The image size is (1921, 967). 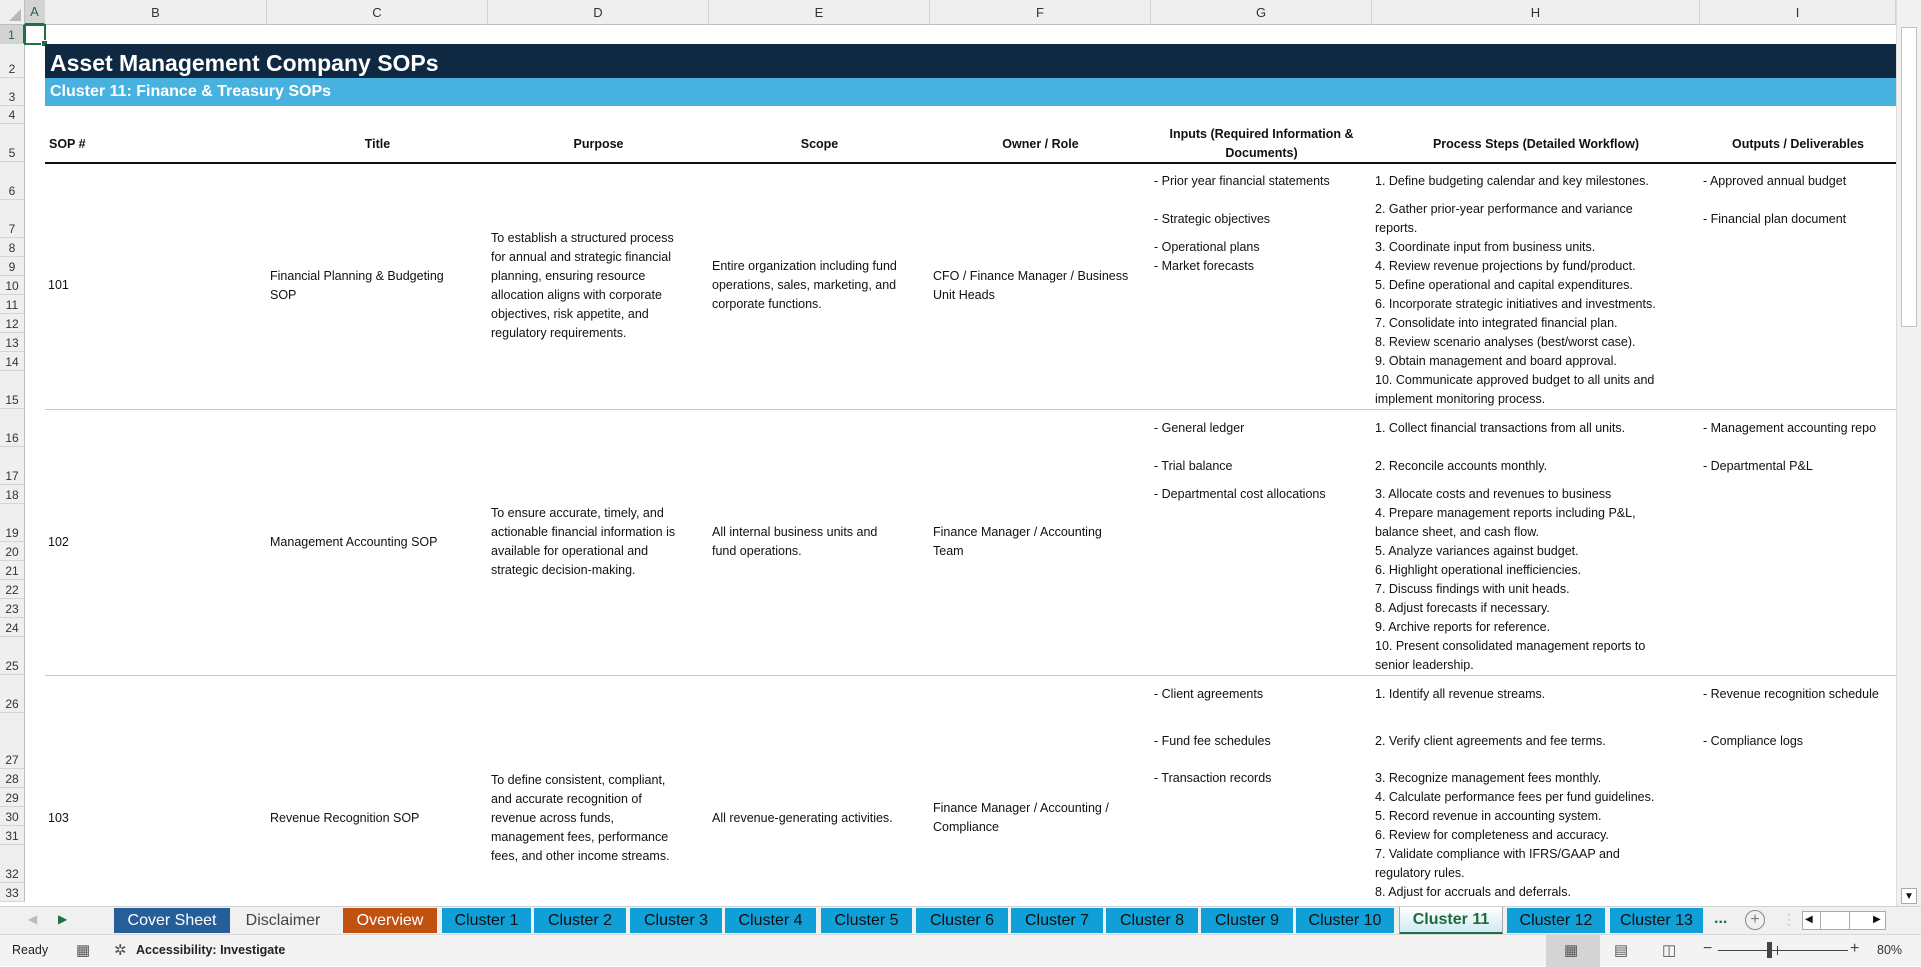 I want to click on process-step-cell: 9. Archive reports for reference., so click(x=1461, y=627).